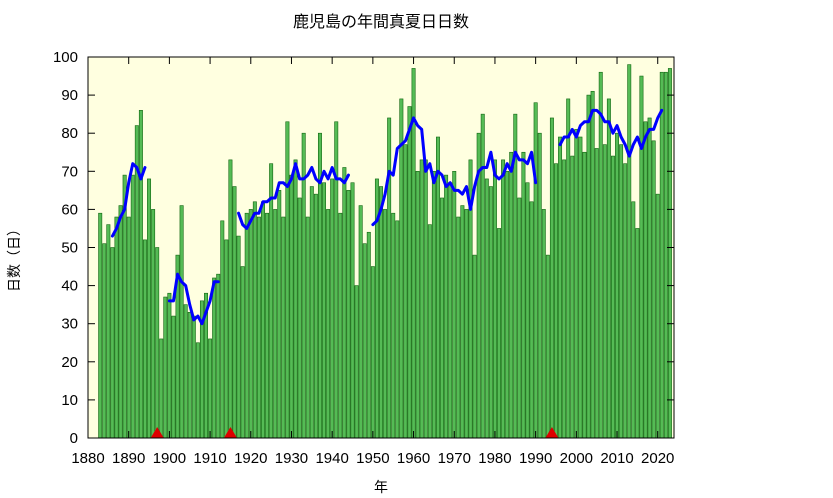  What do you see at coordinates (641, 257) in the screenshot?
I see `bar-2016` at bounding box center [641, 257].